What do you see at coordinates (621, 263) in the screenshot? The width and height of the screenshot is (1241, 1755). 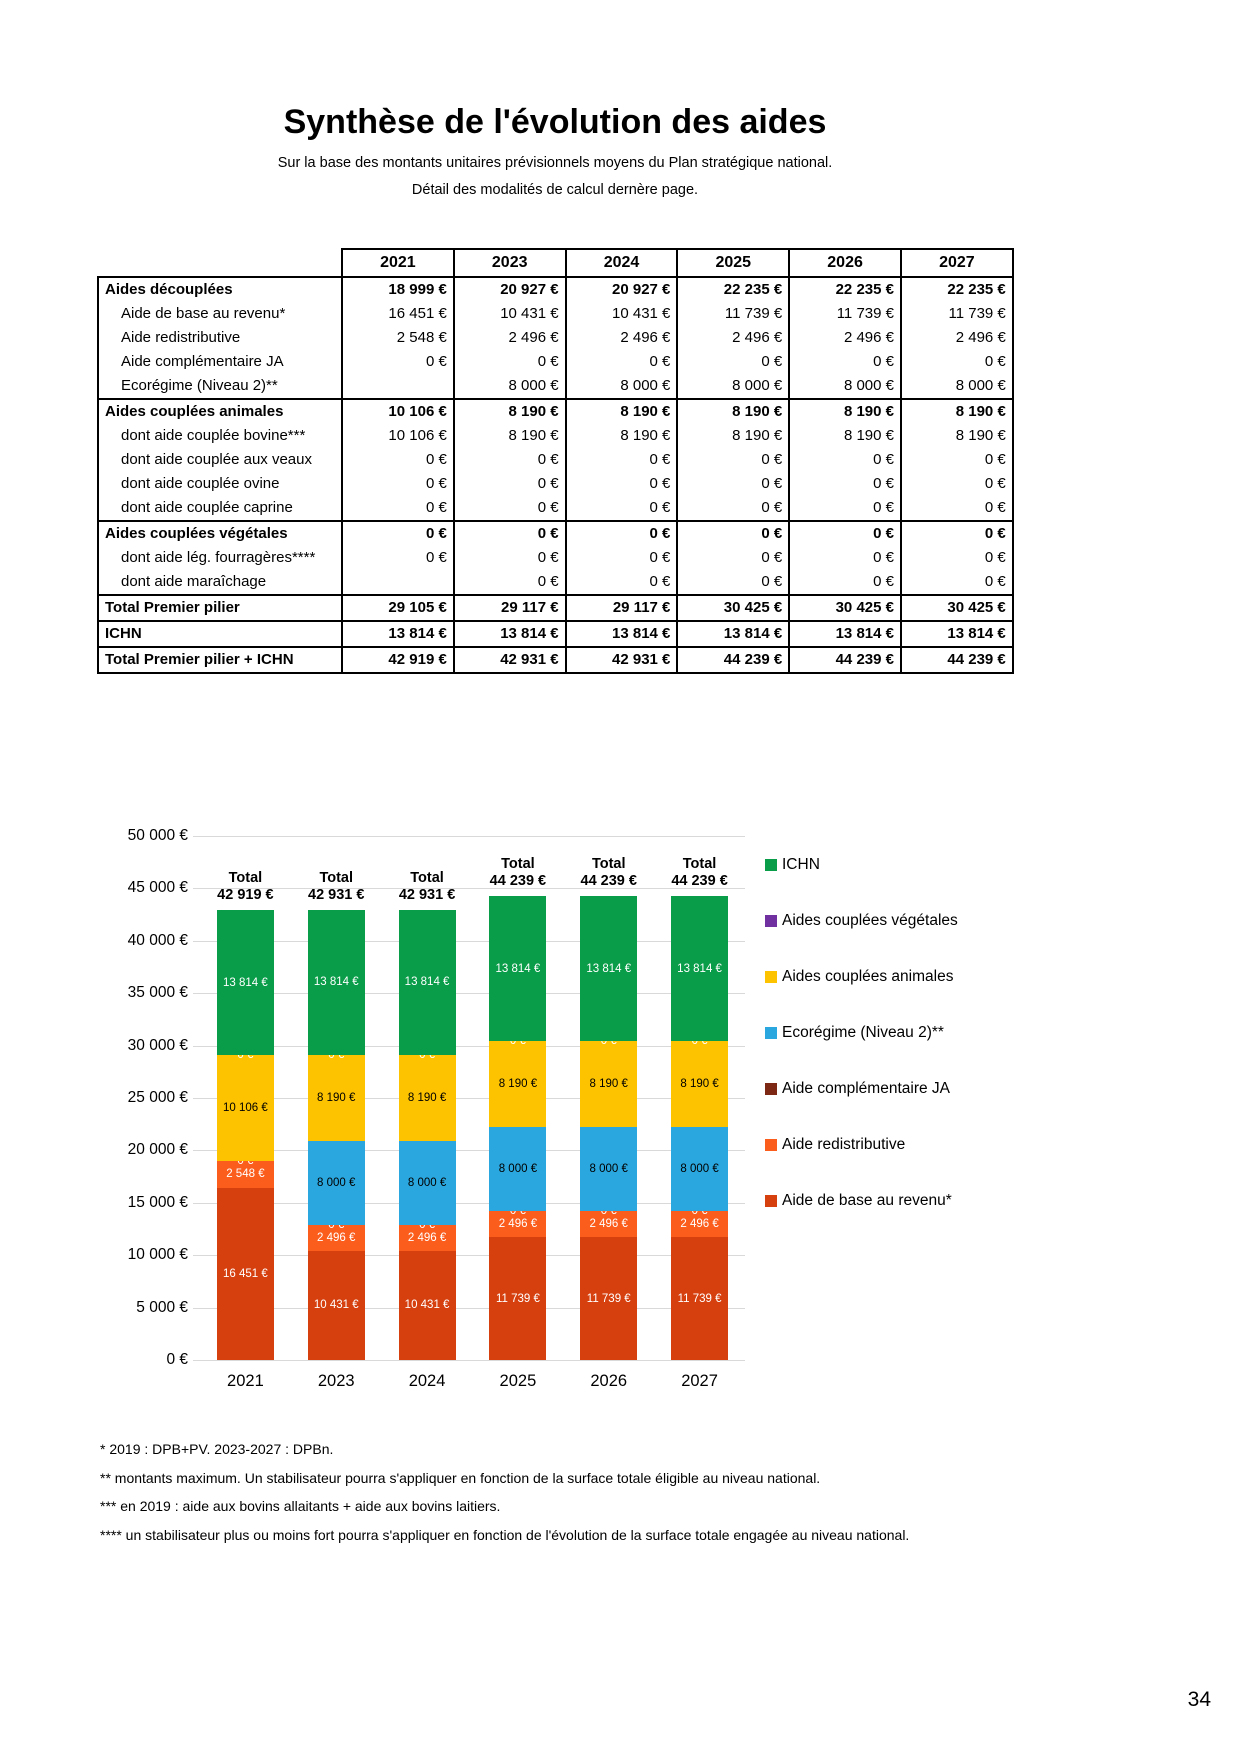 I see `year-header-2024: 2024` at bounding box center [621, 263].